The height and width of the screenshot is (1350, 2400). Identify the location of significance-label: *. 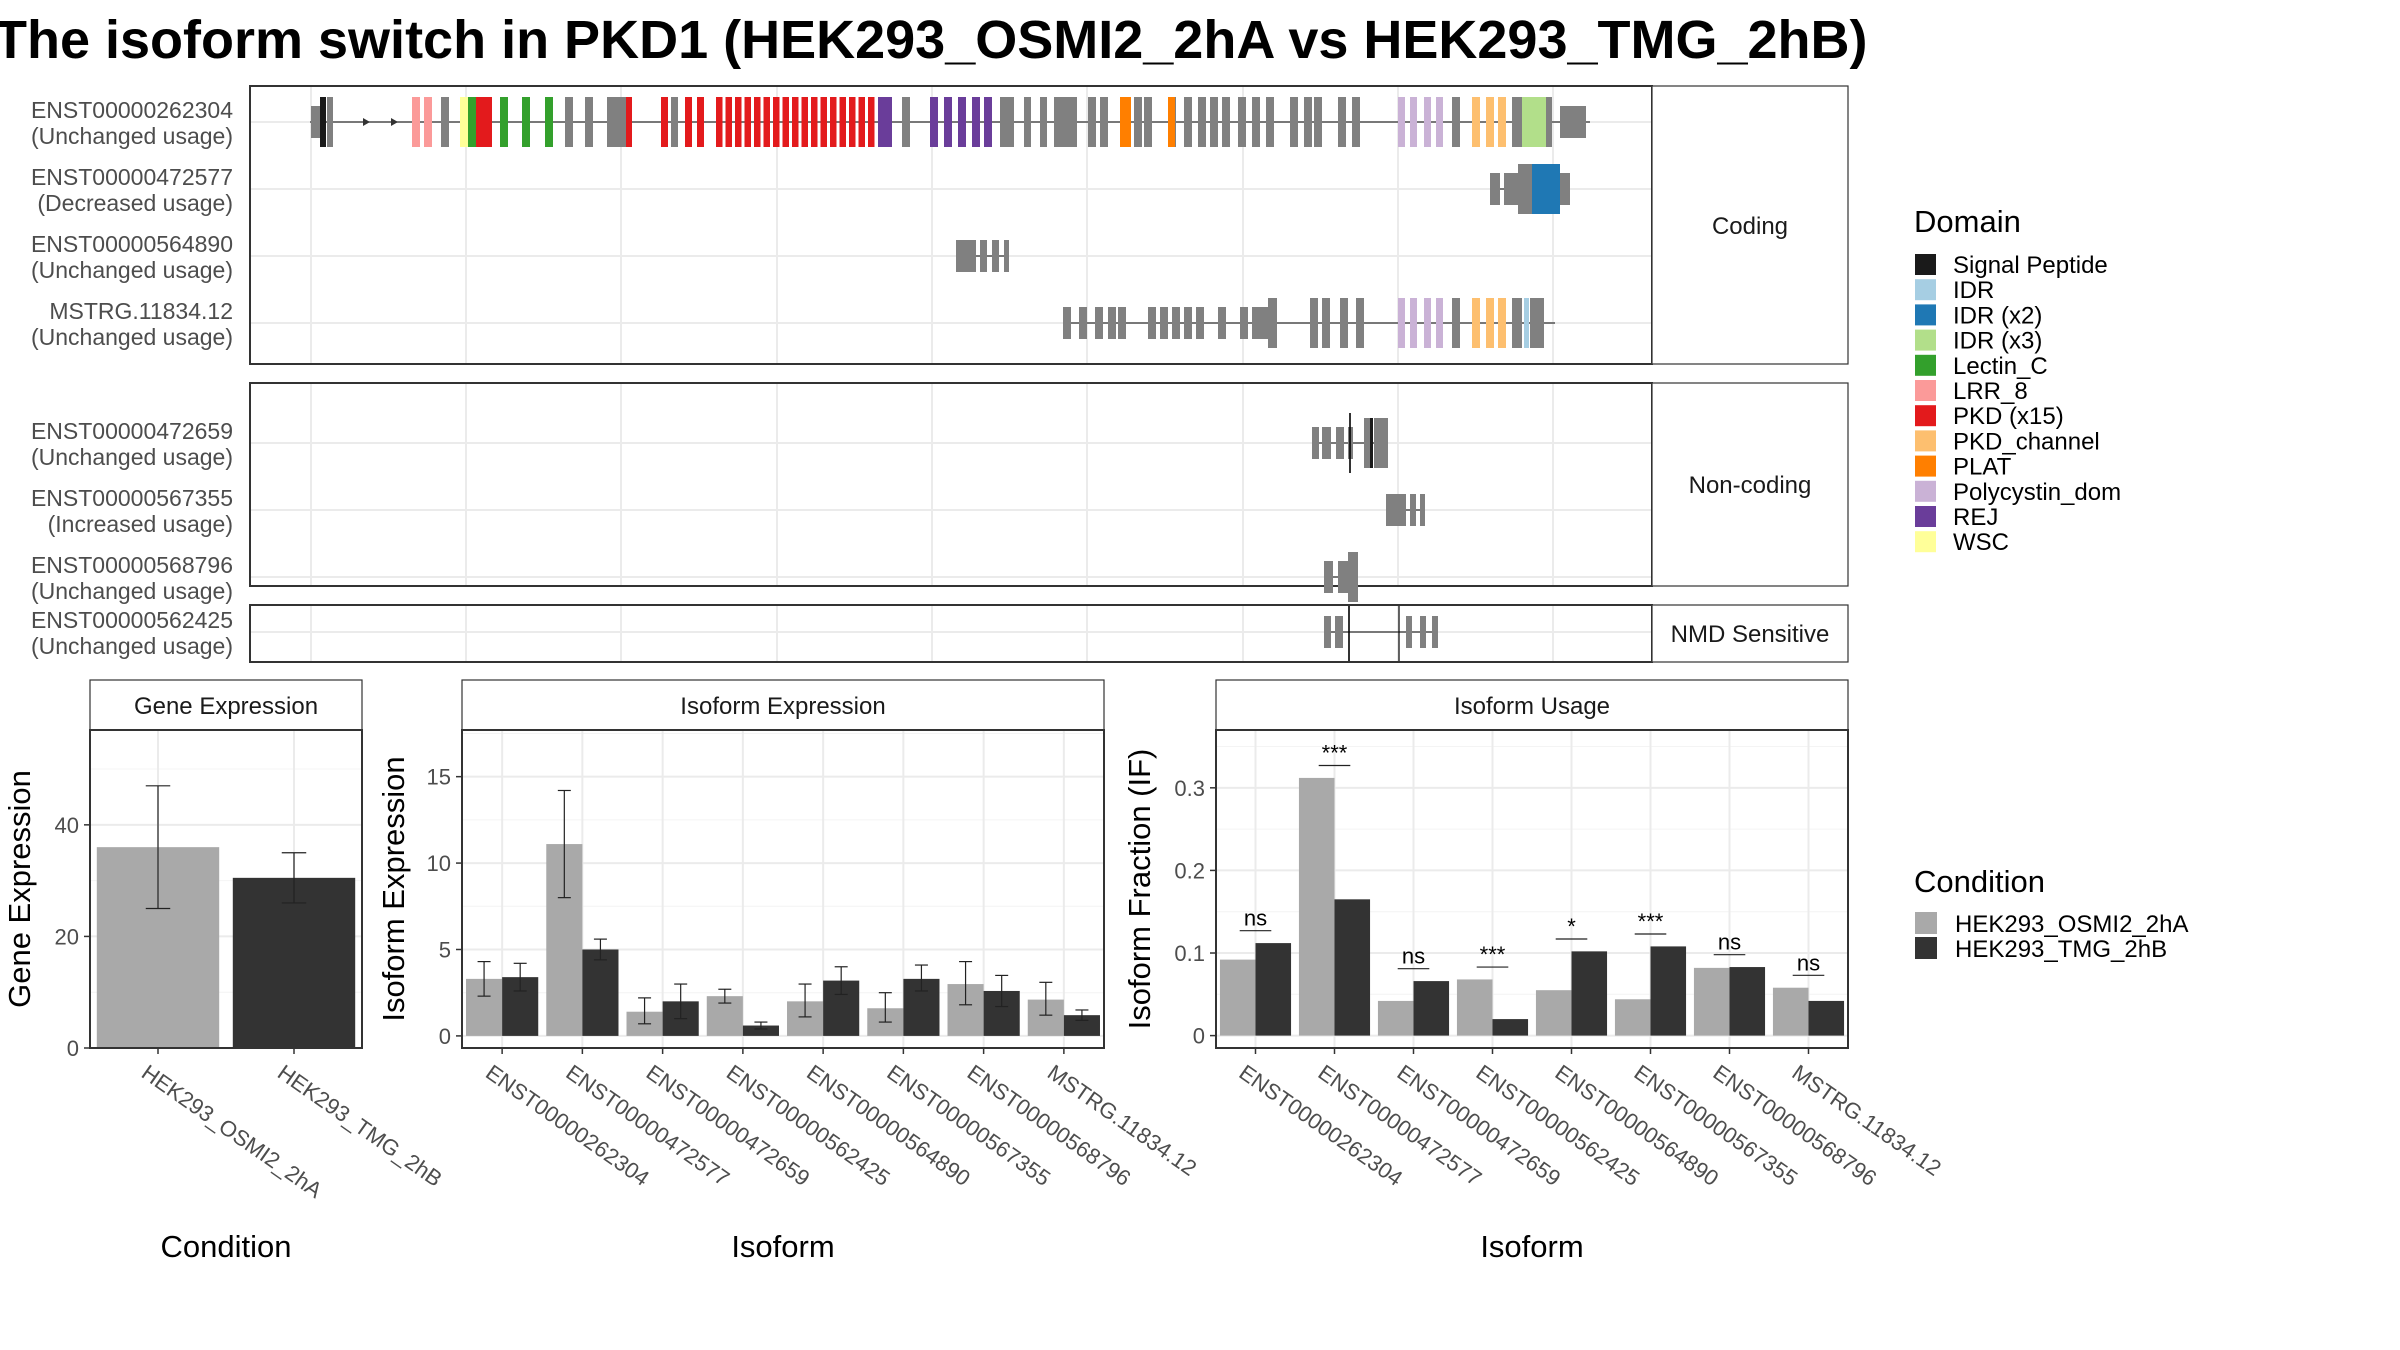
(1571, 926).